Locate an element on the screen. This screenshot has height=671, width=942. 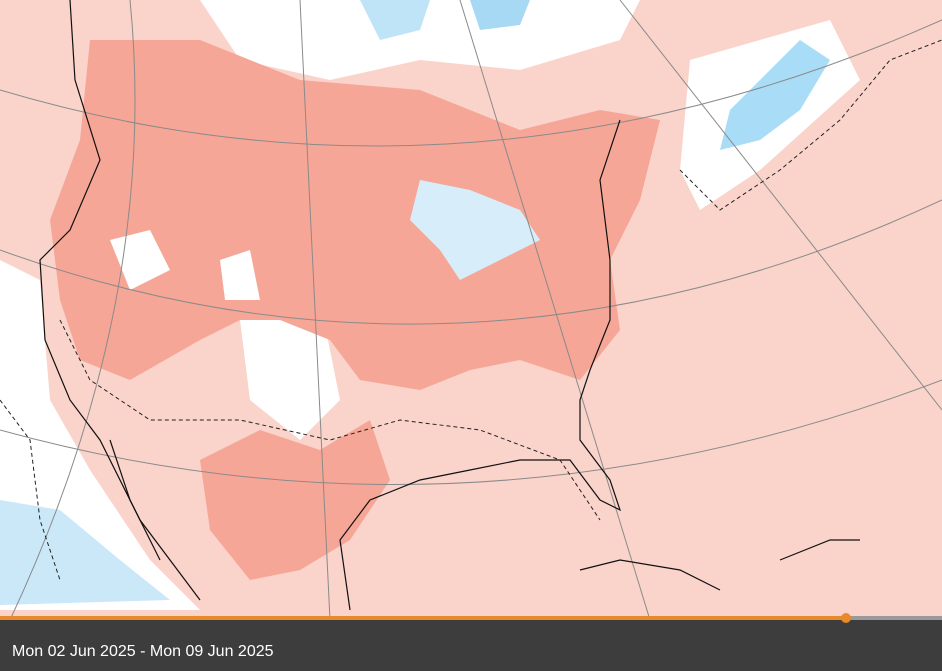
slider-progress is located at coordinates (423, 618).